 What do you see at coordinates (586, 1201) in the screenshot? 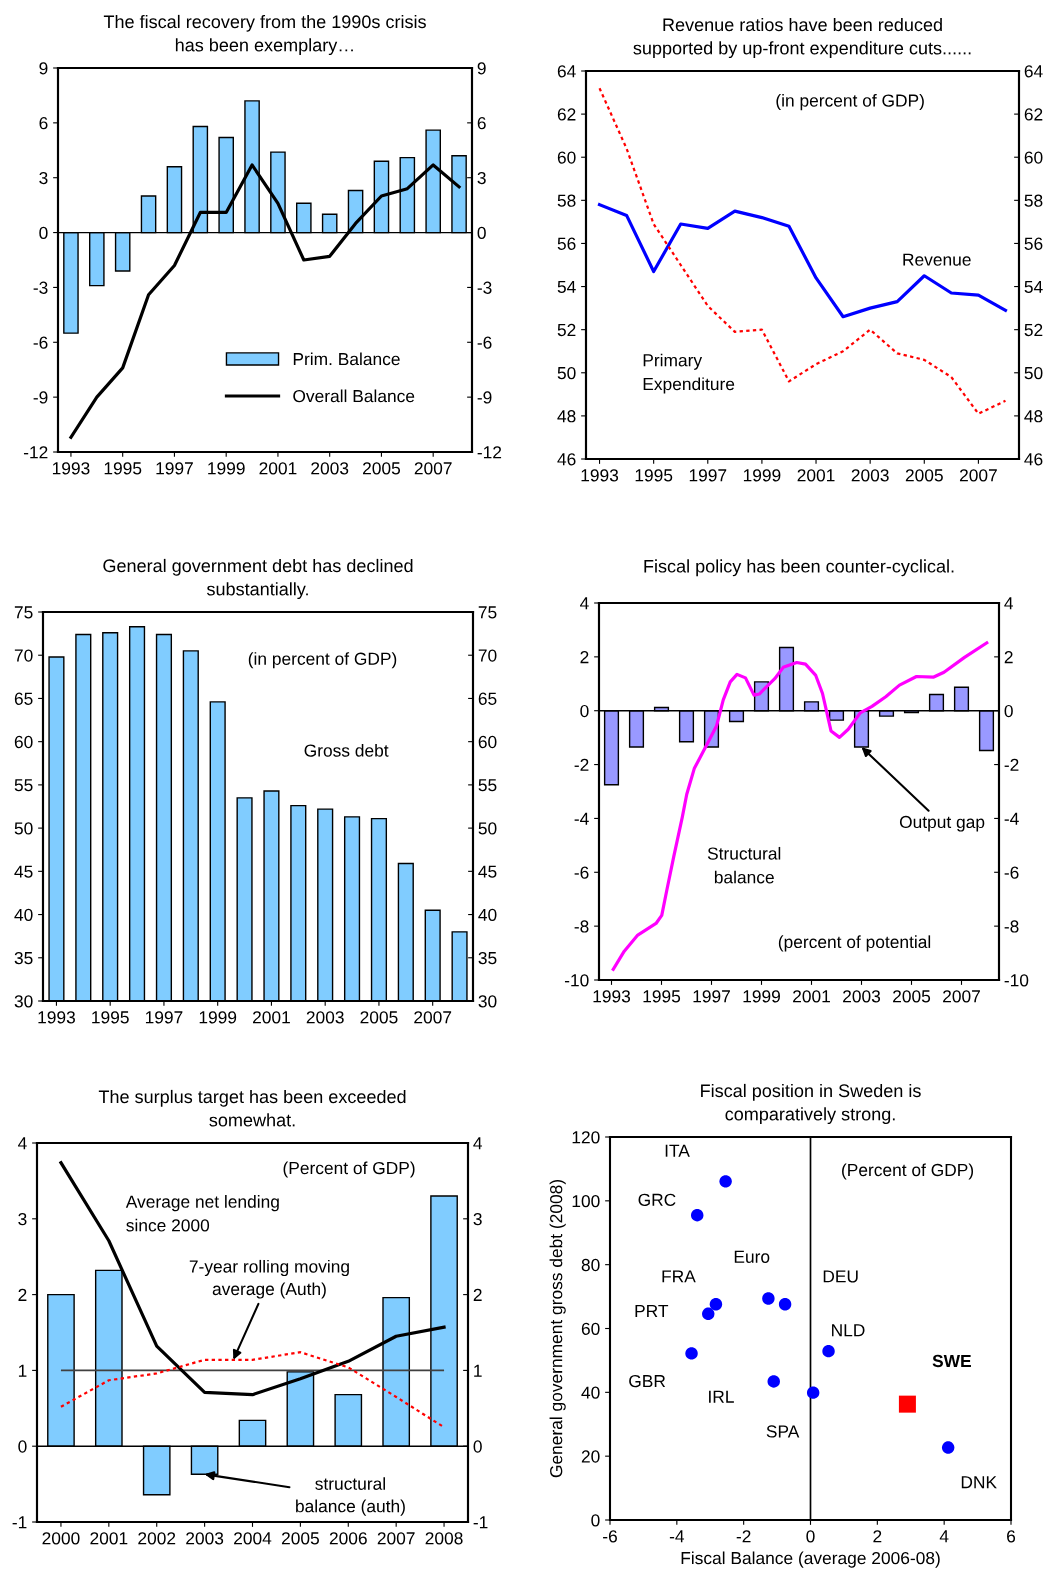
I see `y-tick-label: 100` at bounding box center [586, 1201].